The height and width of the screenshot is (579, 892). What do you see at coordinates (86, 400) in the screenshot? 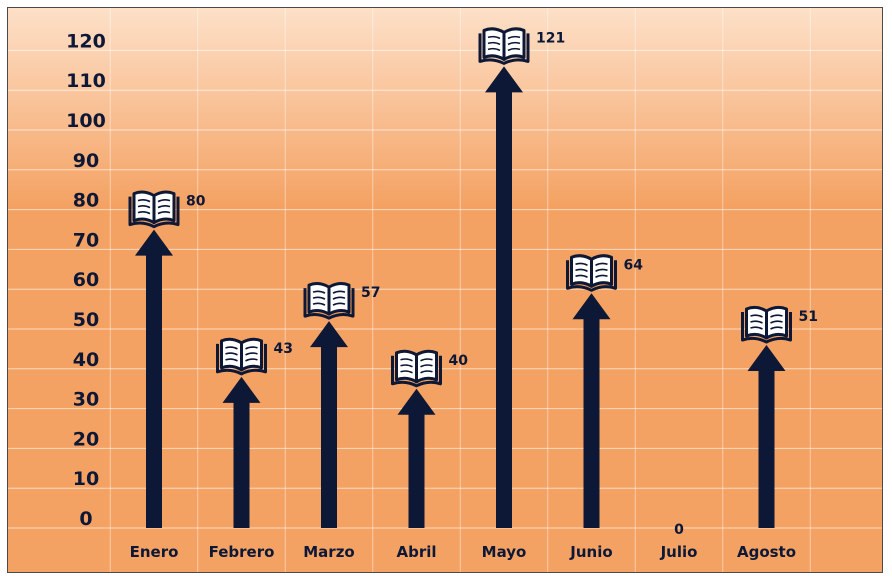
I see `y-tick-label: 30` at bounding box center [86, 400].